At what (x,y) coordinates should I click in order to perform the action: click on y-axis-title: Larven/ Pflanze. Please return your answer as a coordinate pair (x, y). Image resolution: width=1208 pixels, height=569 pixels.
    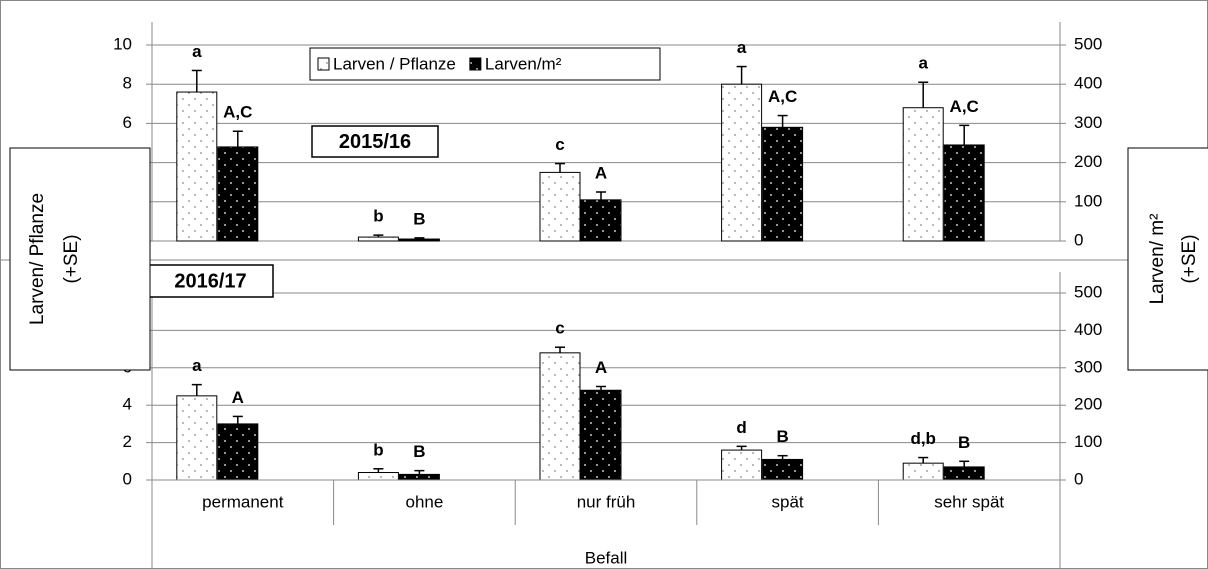
    Looking at the image, I should click on (37, 259).